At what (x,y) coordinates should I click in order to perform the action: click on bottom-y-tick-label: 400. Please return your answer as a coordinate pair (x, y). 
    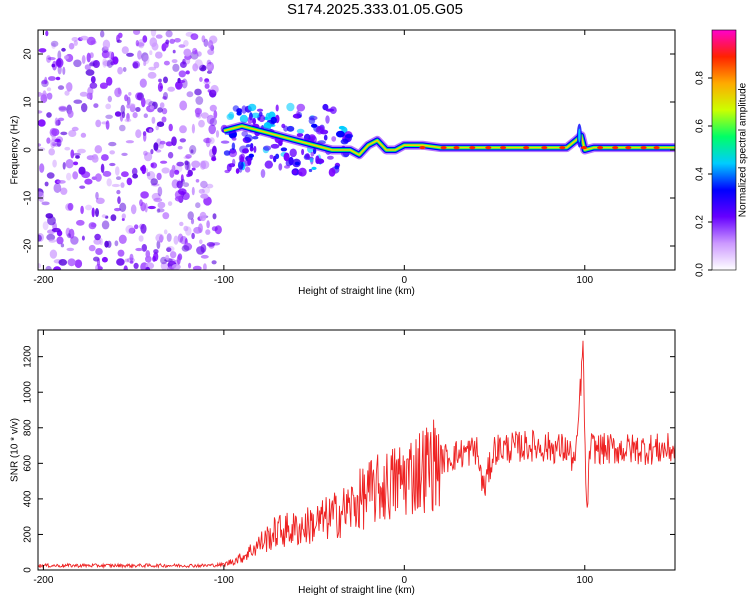
    Looking at the image, I should click on (28, 498).